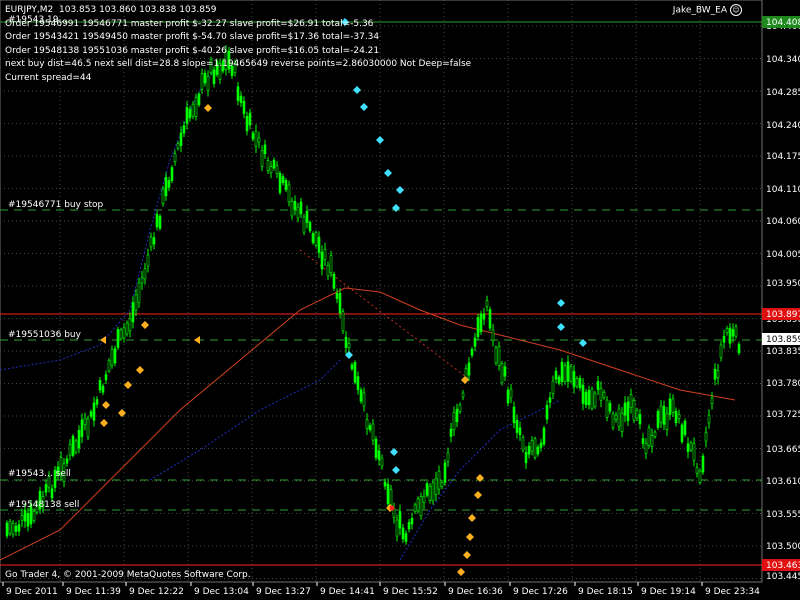  What do you see at coordinates (138, 10) in the screenshot?
I see `ohlc-values: 103.853 103.860 103.838 103.859` at bounding box center [138, 10].